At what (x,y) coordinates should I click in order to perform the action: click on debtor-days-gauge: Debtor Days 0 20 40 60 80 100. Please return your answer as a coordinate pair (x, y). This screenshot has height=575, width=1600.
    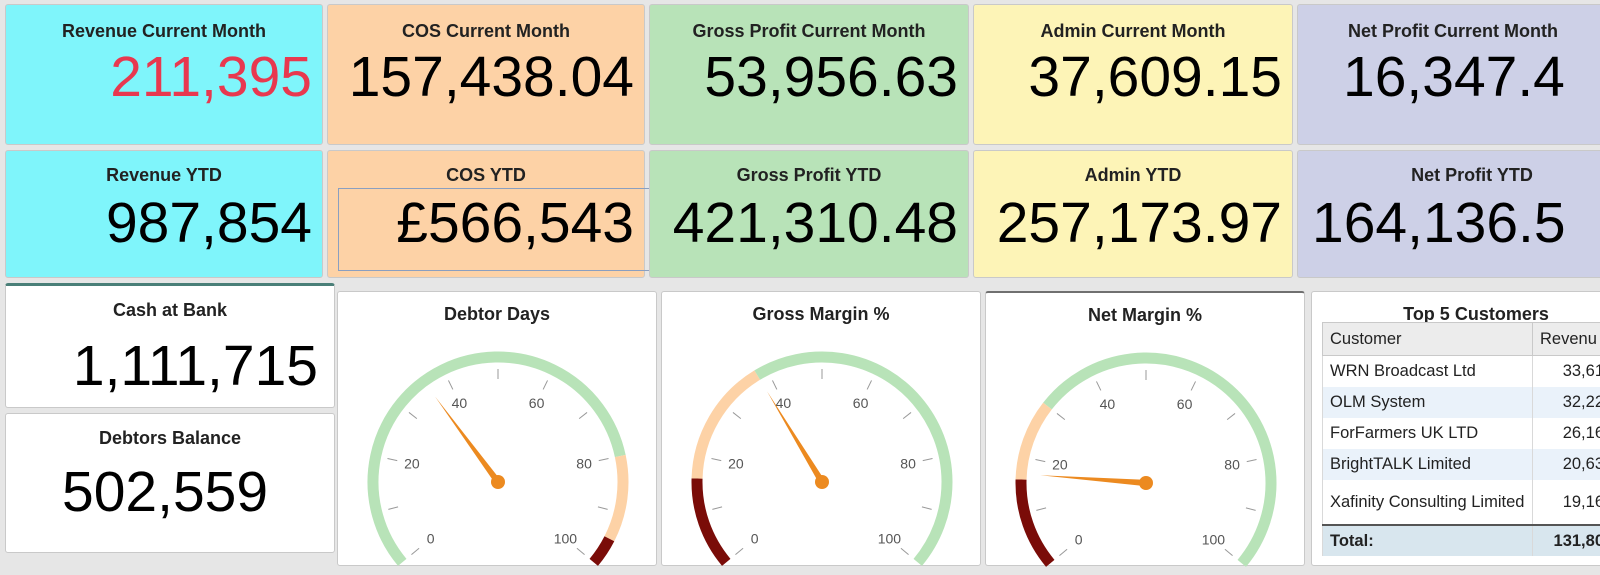
    Looking at the image, I should click on (497, 428).